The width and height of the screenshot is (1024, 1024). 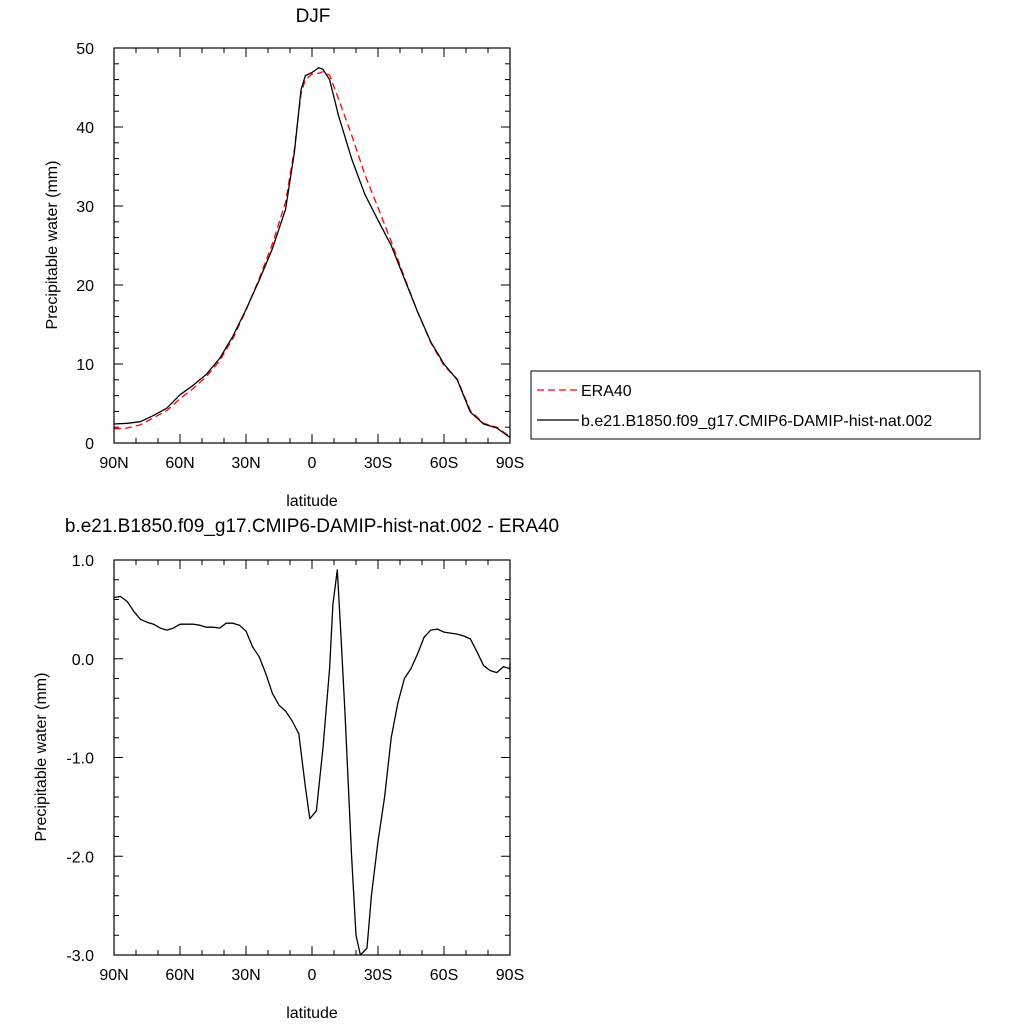 What do you see at coordinates (52, 245) in the screenshot?
I see `top-y-axis-label: Precipitable water (mm)` at bounding box center [52, 245].